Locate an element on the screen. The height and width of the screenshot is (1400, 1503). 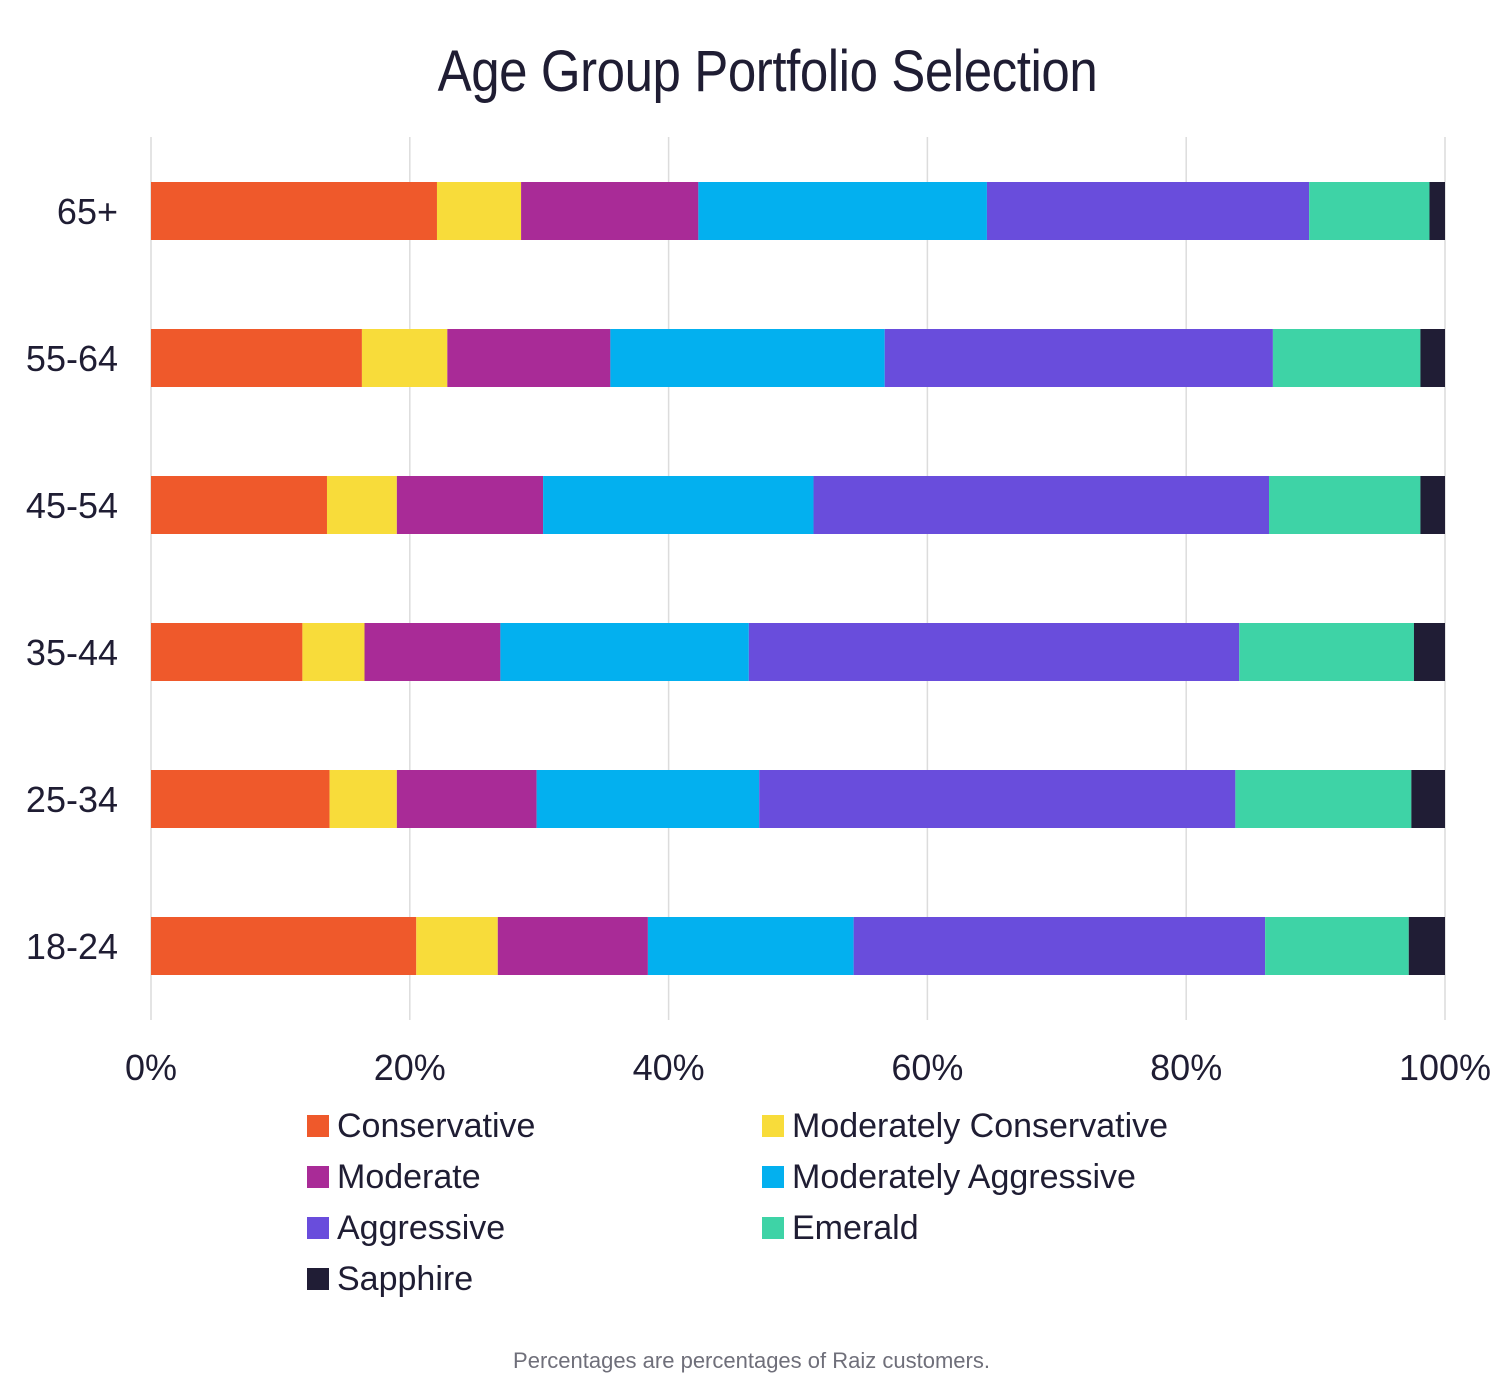
x-tick-label: 100% is located at coordinates (1445, 1067).